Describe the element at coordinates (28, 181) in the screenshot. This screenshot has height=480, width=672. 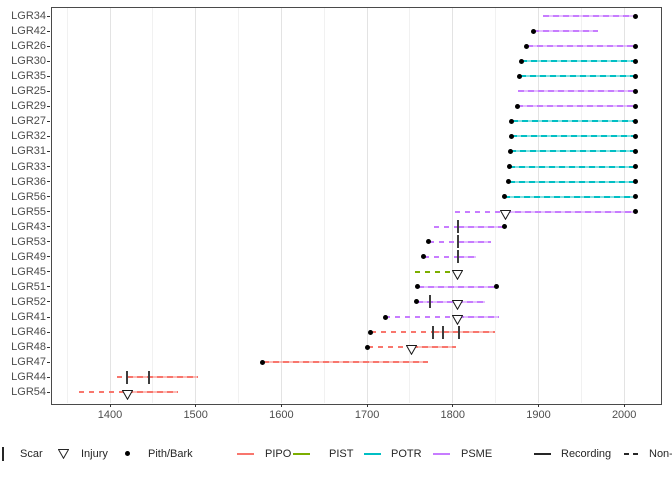
I see `y-axis-label: LGR36` at that location.